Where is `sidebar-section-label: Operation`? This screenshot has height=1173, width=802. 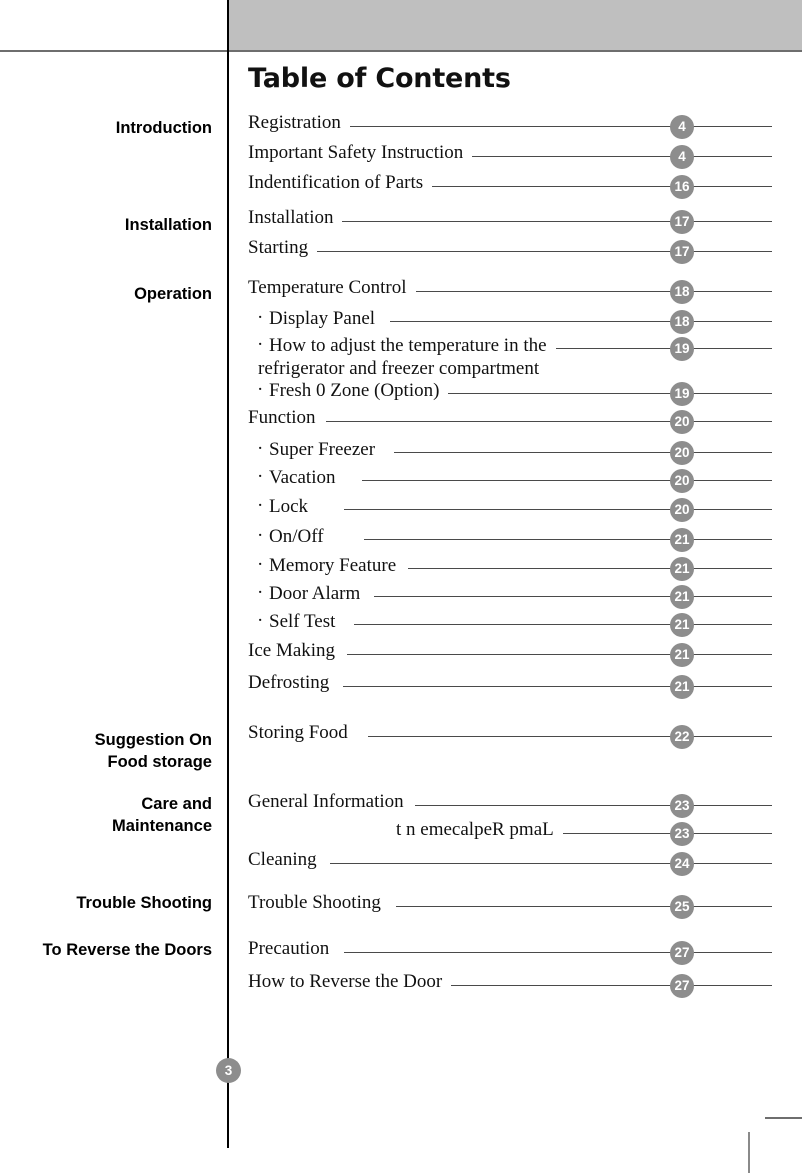
sidebar-section-label: Operation is located at coordinates (173, 294).